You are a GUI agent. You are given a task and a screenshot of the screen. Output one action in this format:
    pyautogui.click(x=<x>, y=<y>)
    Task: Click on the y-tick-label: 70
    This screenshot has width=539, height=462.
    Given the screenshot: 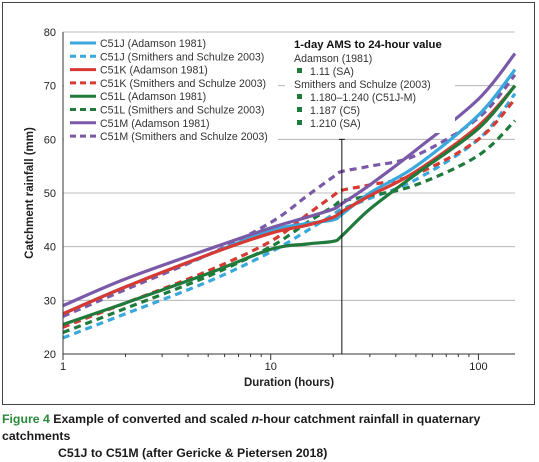 What is the action you would take?
    pyautogui.click(x=50, y=87)
    